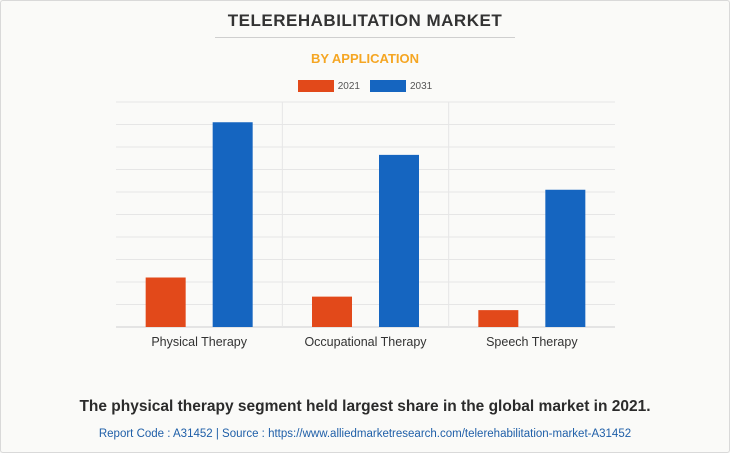 This screenshot has width=730, height=453. What do you see at coordinates (199, 342) in the screenshot?
I see `x-tick-label: Physical Therapy` at bounding box center [199, 342].